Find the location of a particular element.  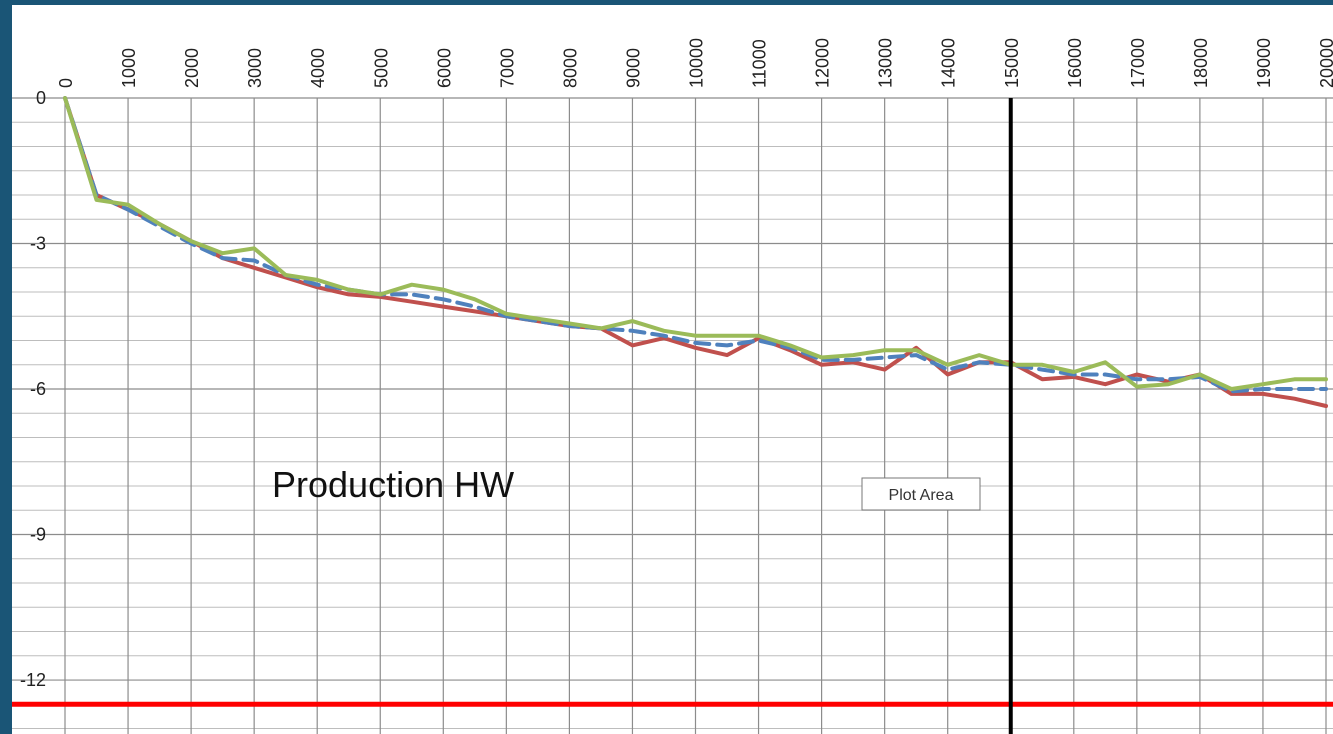

x-tick-label: 3000 is located at coordinates (255, 68).